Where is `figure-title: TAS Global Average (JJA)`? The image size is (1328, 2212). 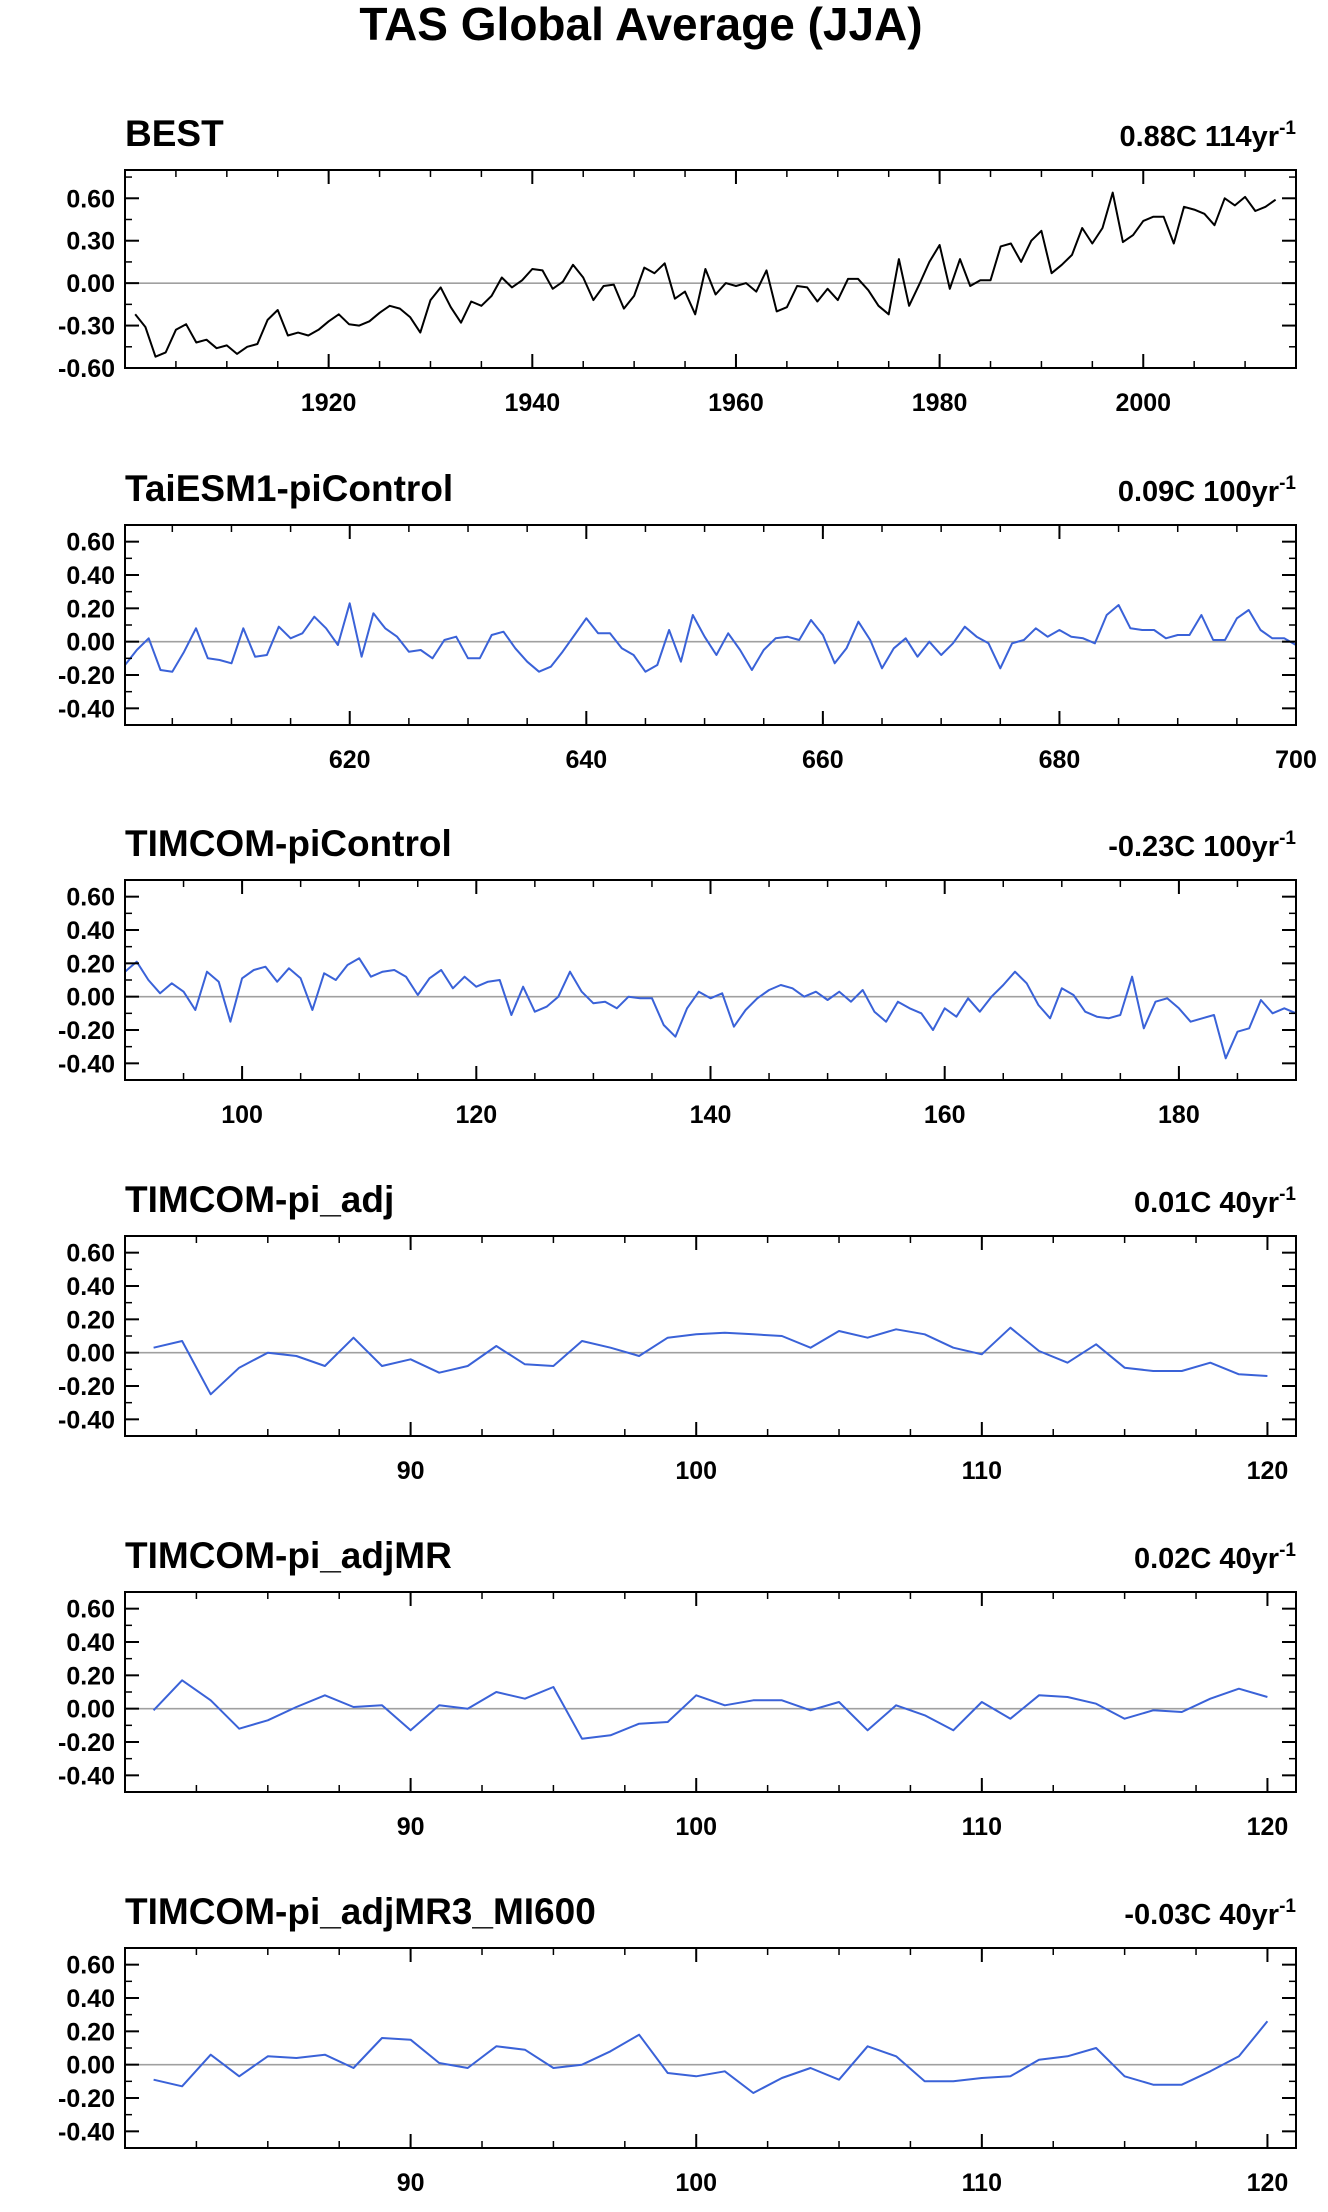 figure-title: TAS Global Average (JJA) is located at coordinates (640, 25).